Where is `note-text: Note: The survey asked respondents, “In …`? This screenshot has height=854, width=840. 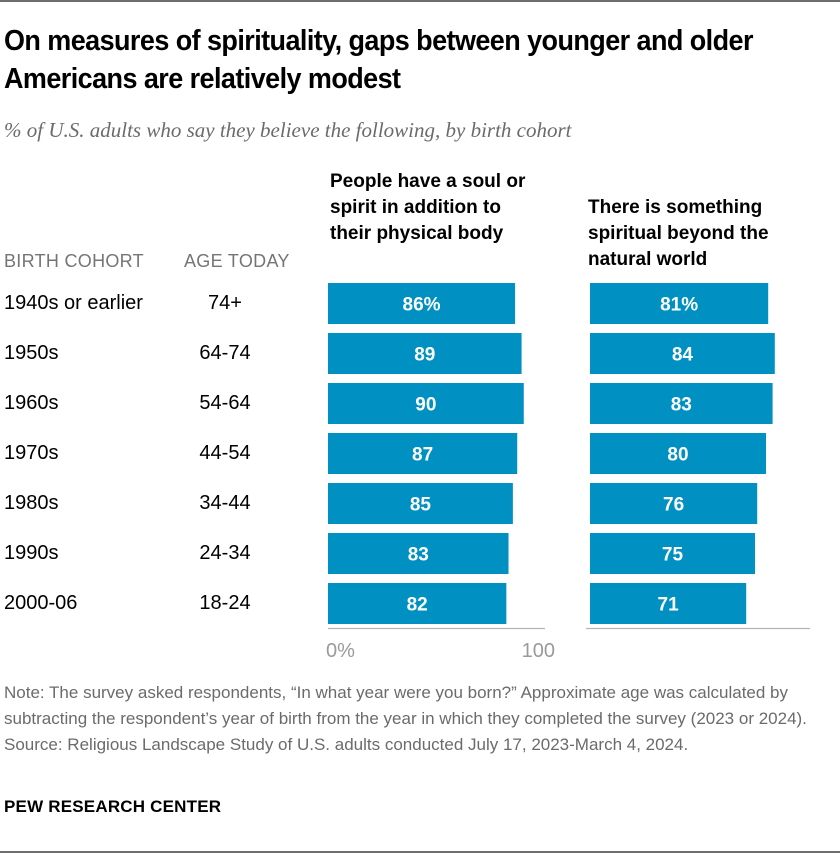
note-text: Note: The survey asked respondents, “In … is located at coordinates (405, 705).